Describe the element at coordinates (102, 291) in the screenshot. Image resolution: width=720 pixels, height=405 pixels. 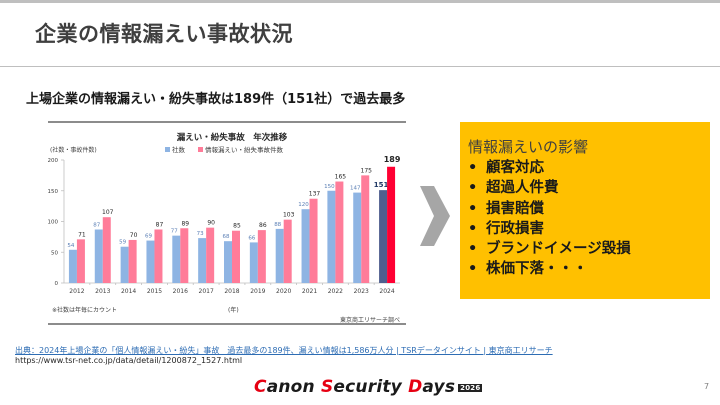
I see `x-tick-label: 2013` at that location.